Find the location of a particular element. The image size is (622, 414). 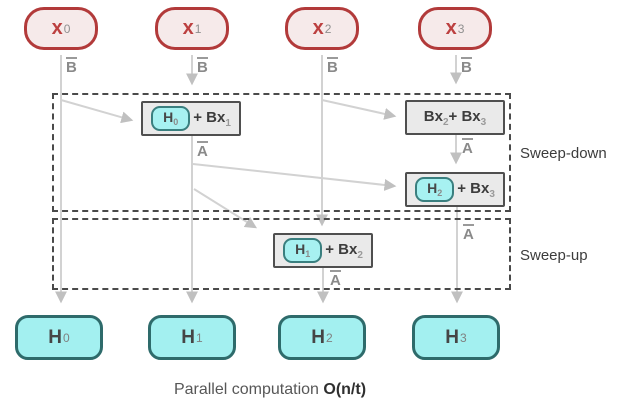

abar-label-h1bx2: A is located at coordinates (335, 279).